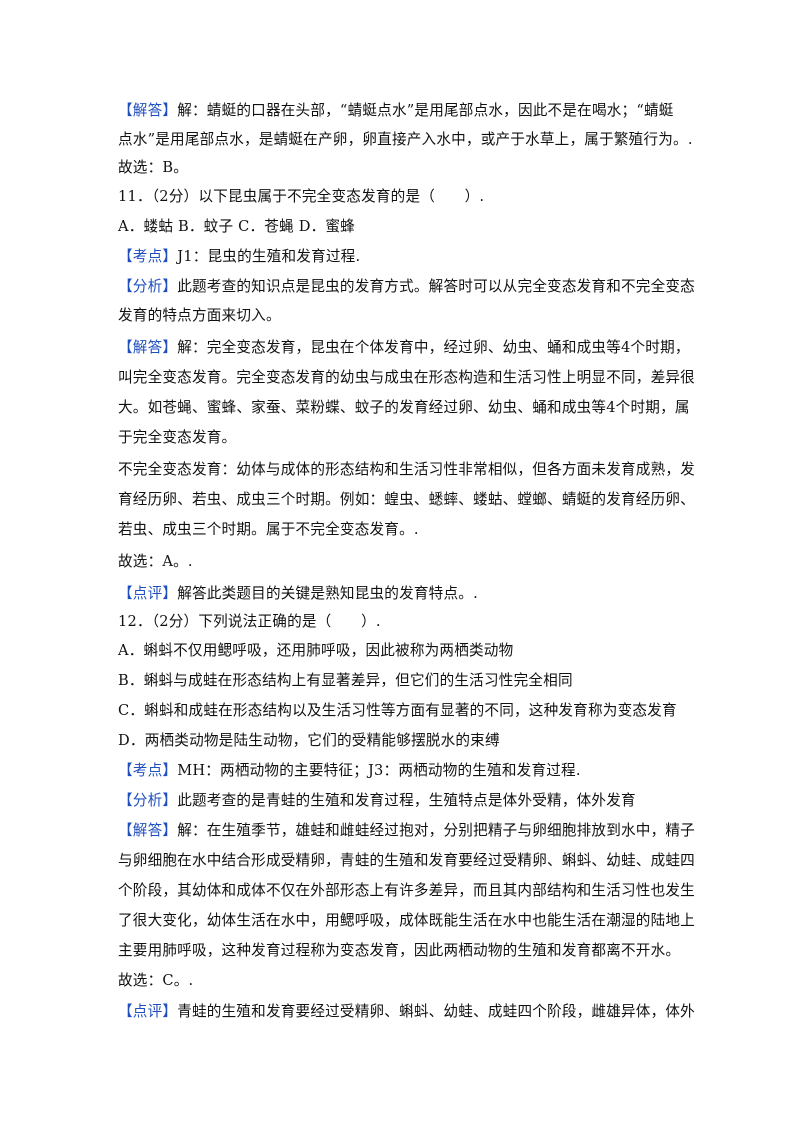 The height and width of the screenshot is (1132, 800). I want to click on text-line: 【解答】解：蜻蜓的口器在头部，“蜻蜓点水”是用尾部点水，因此不是在喝水；“蜻蜓, so click(396, 111).